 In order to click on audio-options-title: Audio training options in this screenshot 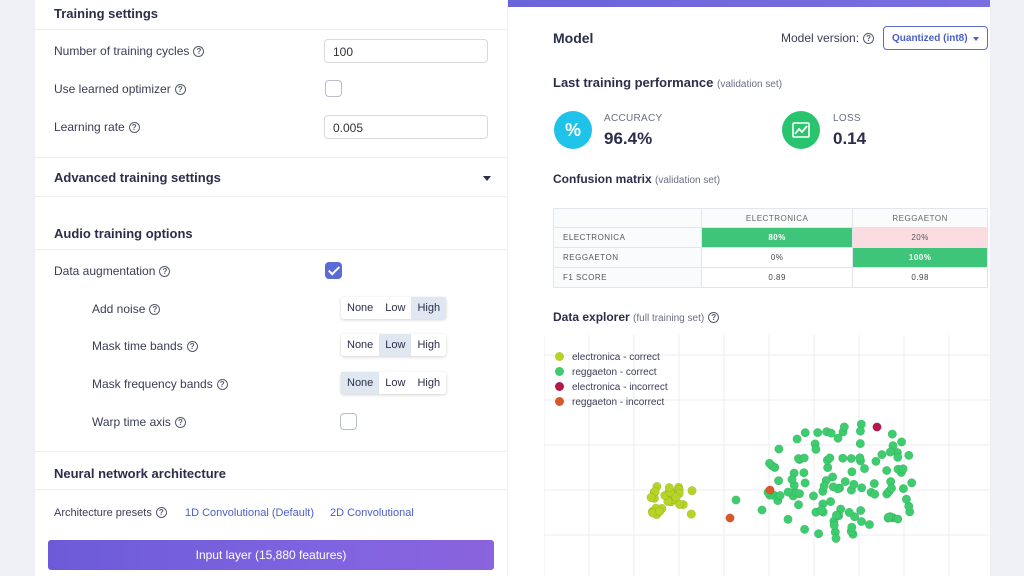, I will do `click(123, 233)`.